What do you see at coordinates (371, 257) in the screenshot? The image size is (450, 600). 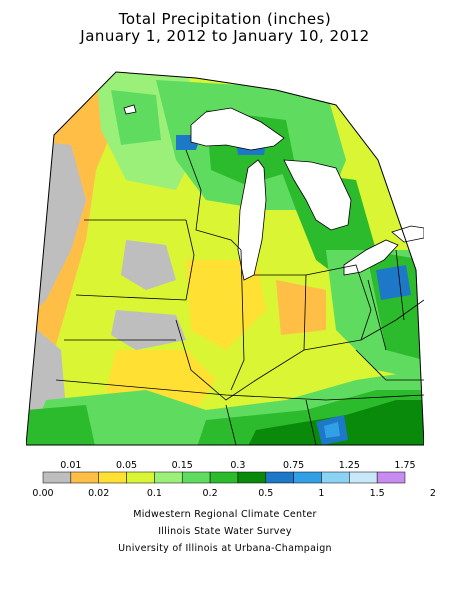 I see `lake-erie` at bounding box center [371, 257].